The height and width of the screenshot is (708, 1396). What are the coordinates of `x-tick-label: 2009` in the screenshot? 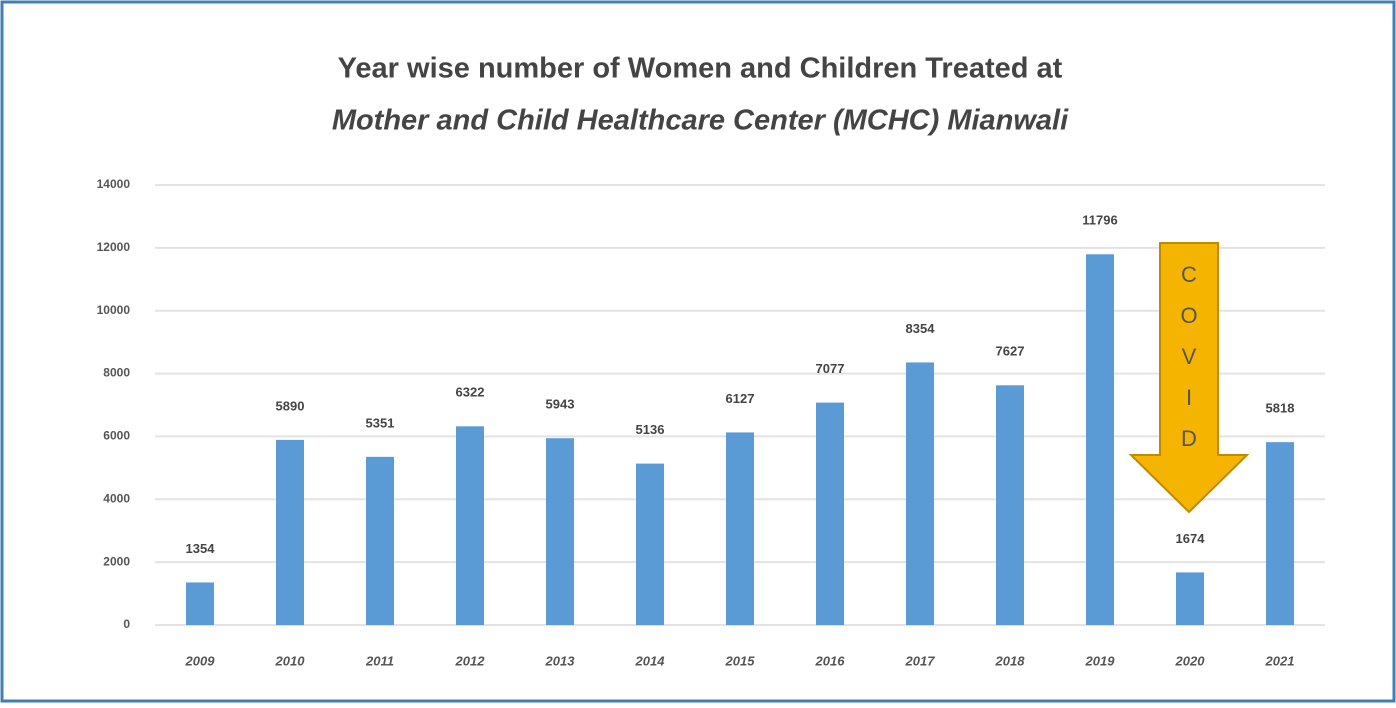 It's located at (200, 660).